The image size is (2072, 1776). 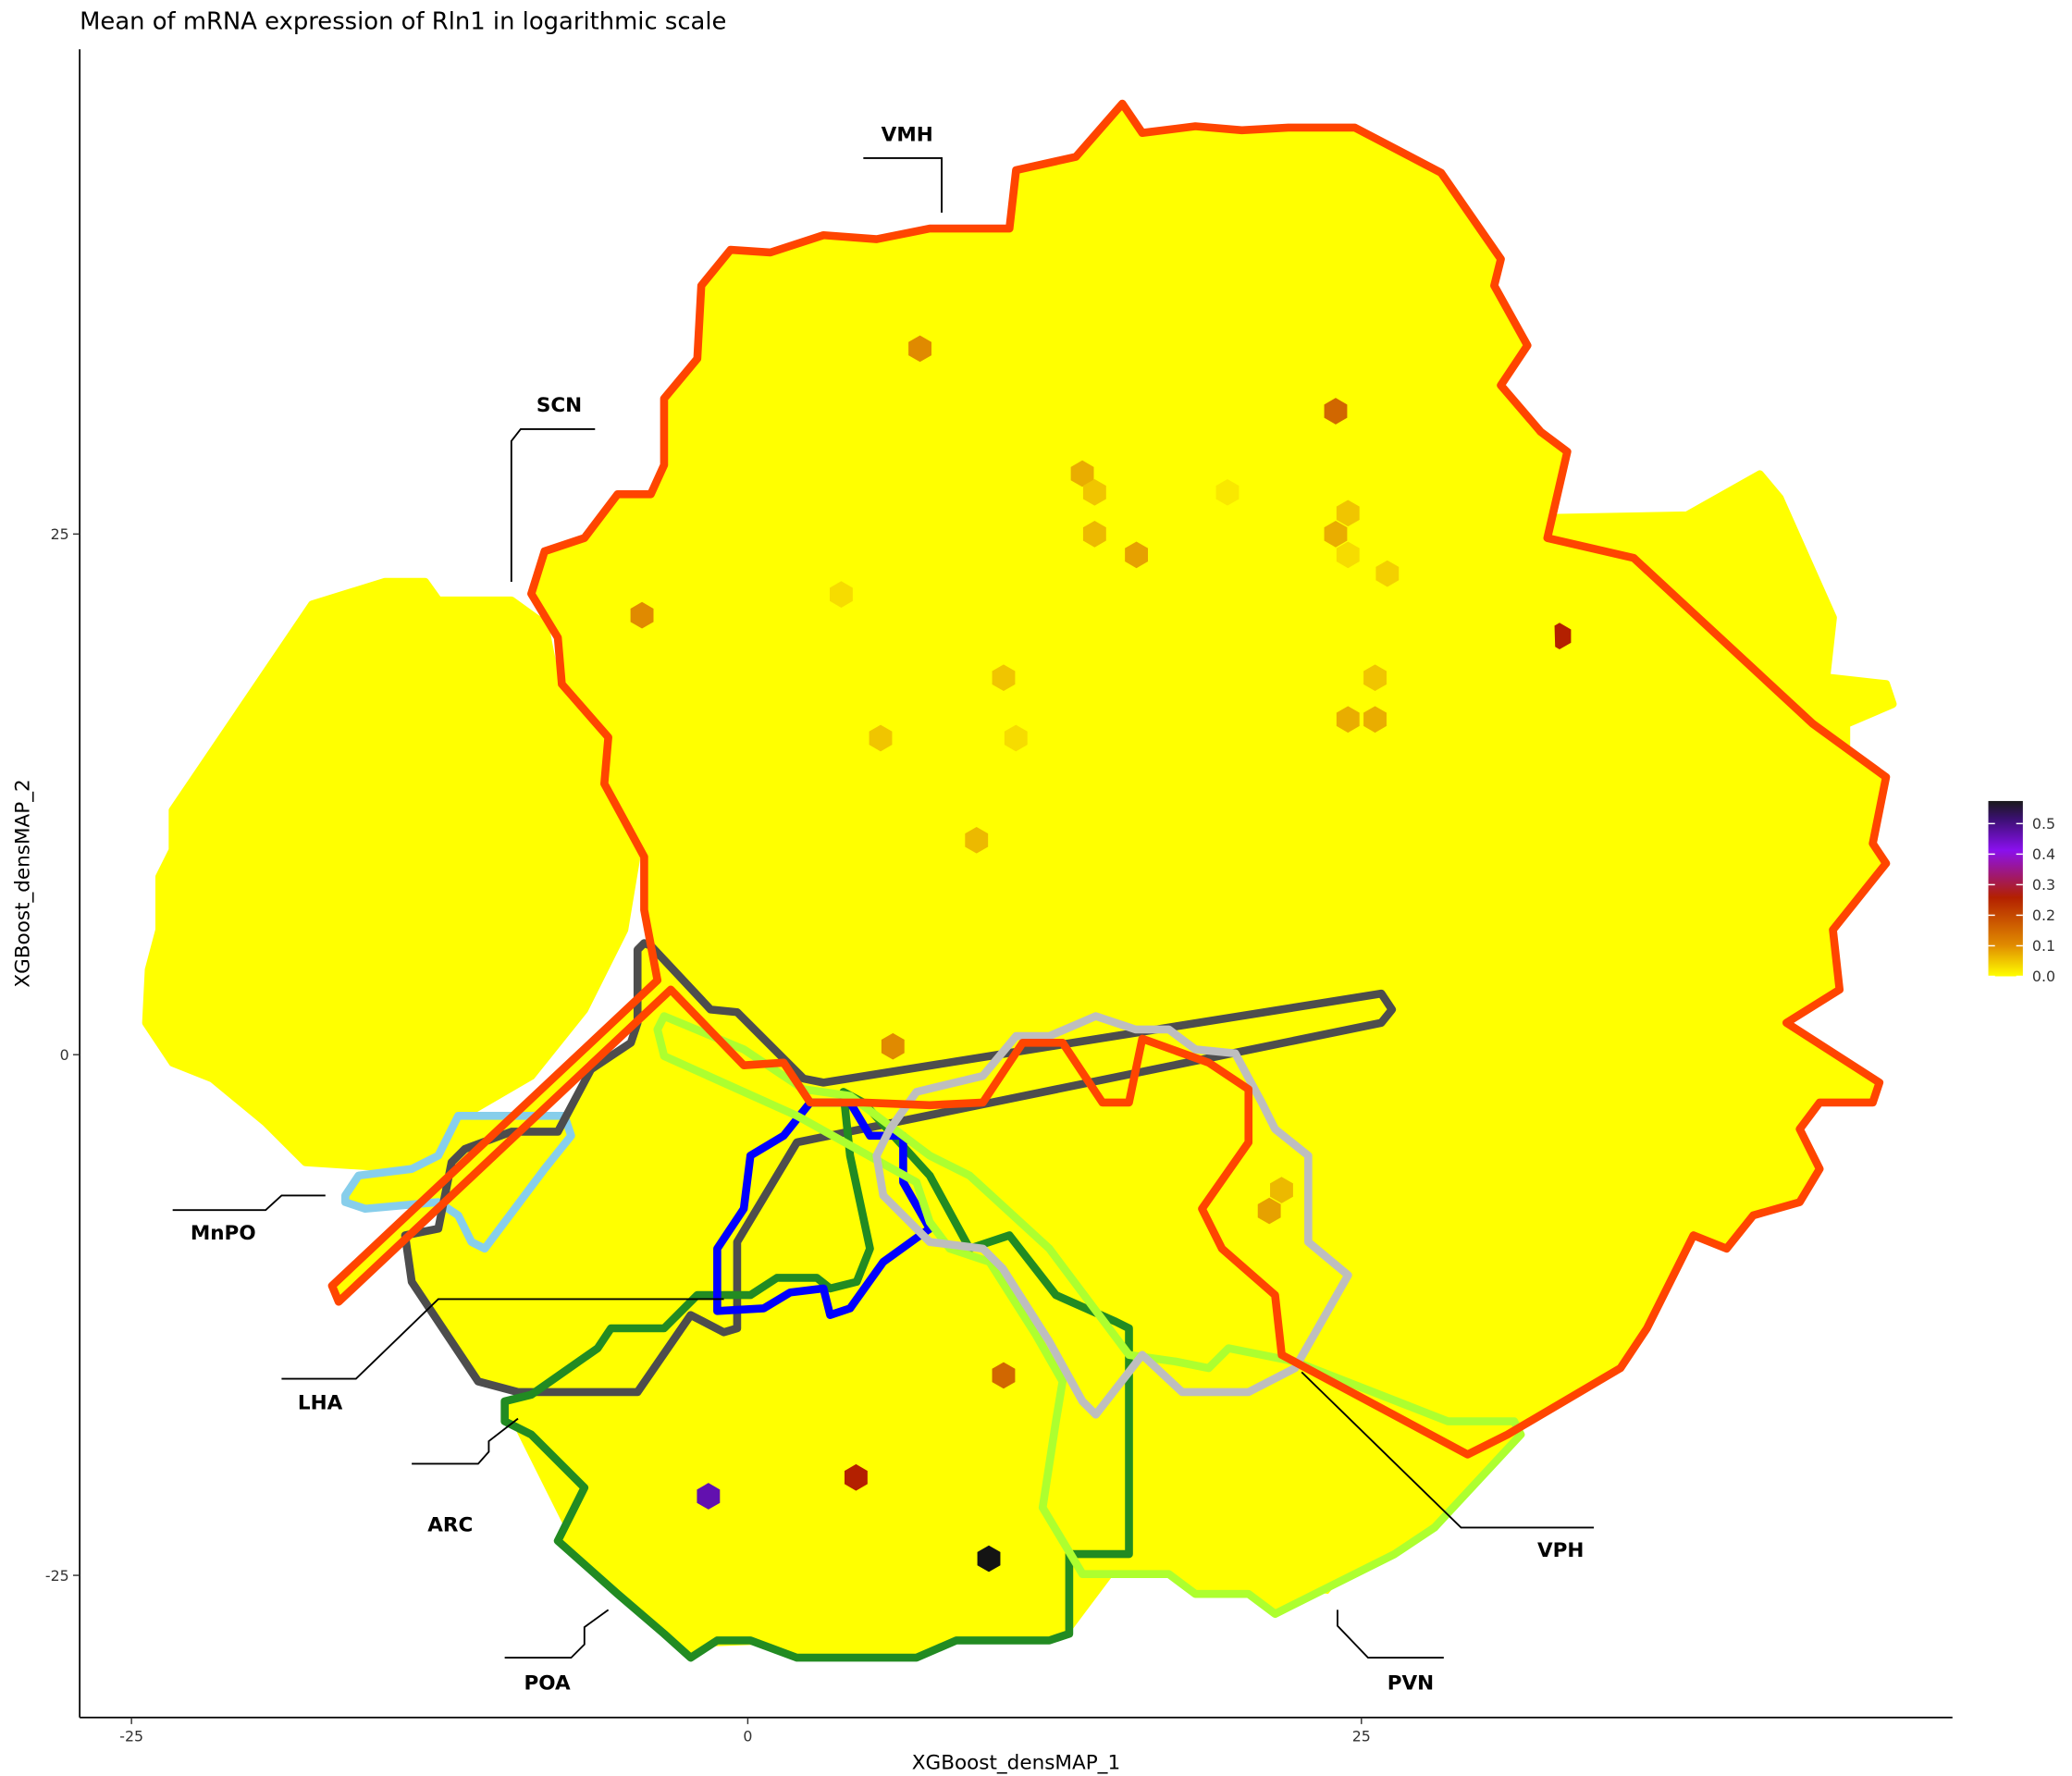 What do you see at coordinates (2043, 915) in the screenshot?
I see `colorbar-tick-label: 0.2` at bounding box center [2043, 915].